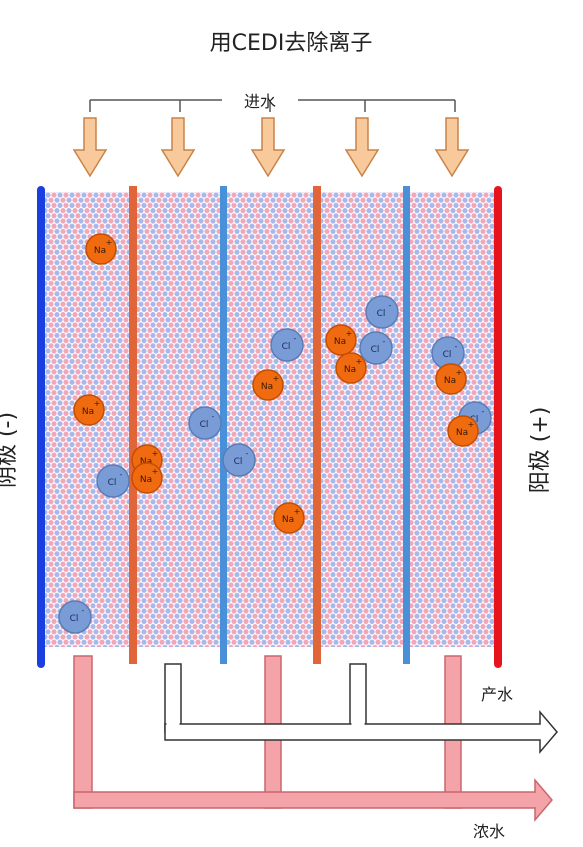 The height and width of the screenshot is (847, 583). I want to click on sodium-ion-11: Na+, so click(289, 518).